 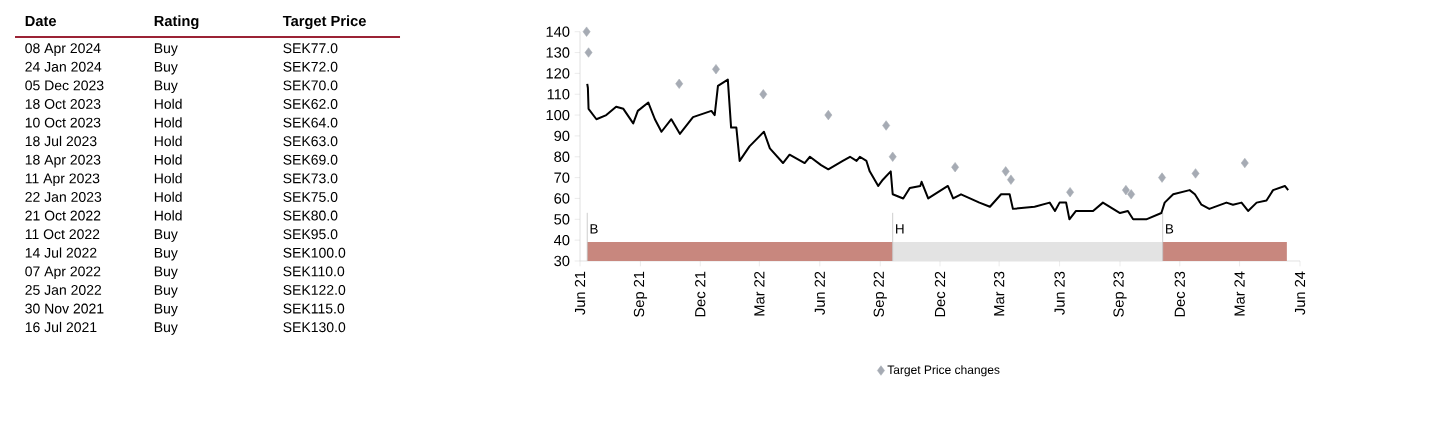 I want to click on x-tick-label: Jun 21, so click(x=580, y=293).